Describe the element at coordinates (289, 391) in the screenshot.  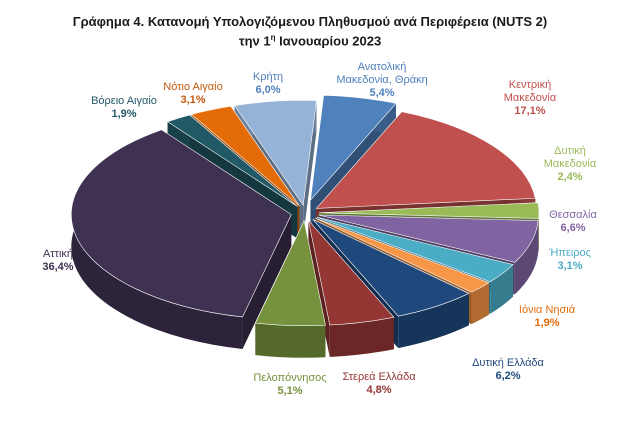
I see `slice-label-value: 5,1%` at that location.